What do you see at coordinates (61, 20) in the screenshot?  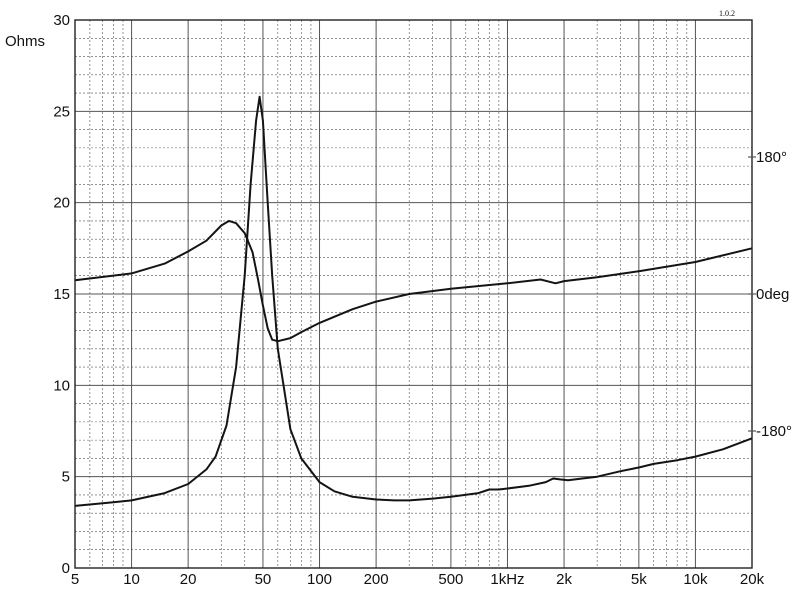 I see `y-tick-label: 30` at bounding box center [61, 20].